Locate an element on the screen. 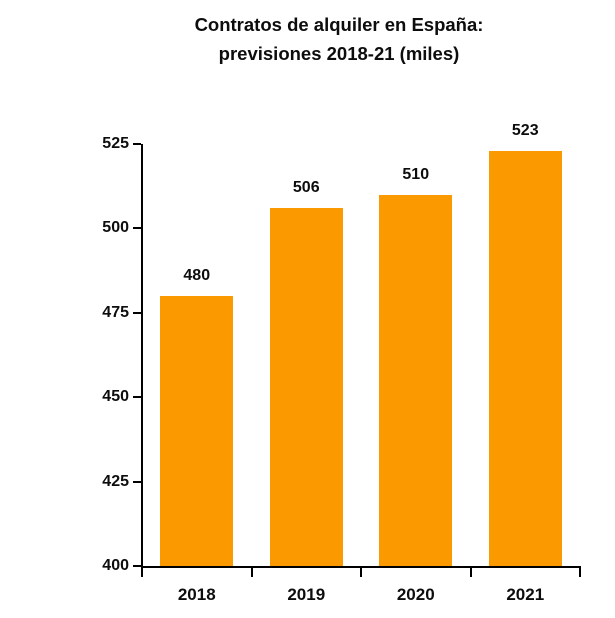  x-axis-category-label-2020: 2020 is located at coordinates (415, 594).